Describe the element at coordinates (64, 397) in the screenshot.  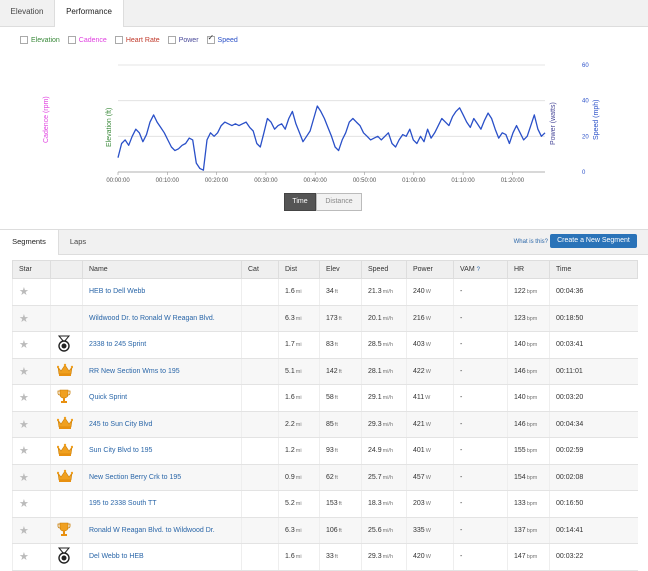
I see `trophy-icon` at that location.